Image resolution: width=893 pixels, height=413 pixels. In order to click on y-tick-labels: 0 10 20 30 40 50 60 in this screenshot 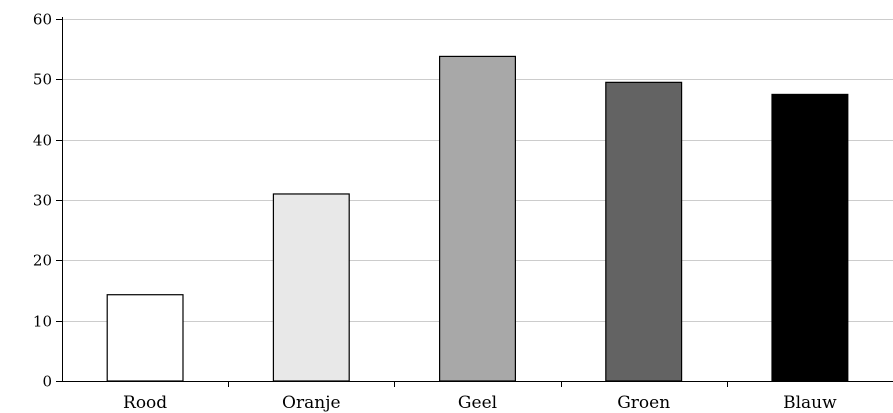, I will do `click(42, 201)`.